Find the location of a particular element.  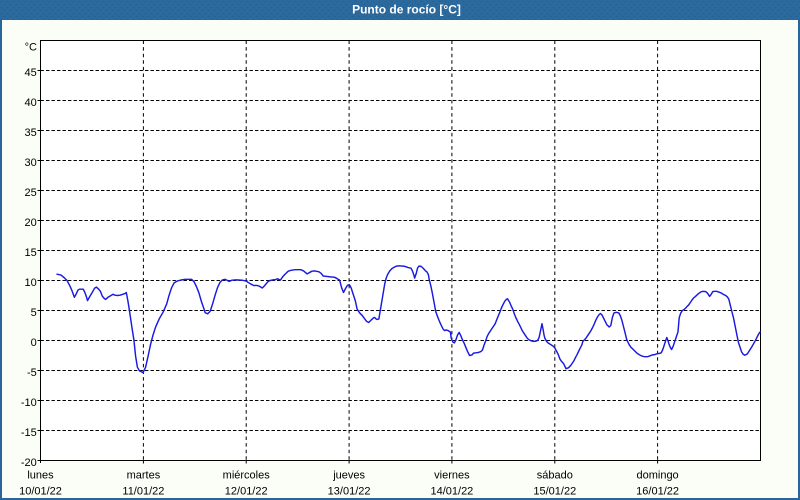

svg-text: -10 is located at coordinates (29, 403).